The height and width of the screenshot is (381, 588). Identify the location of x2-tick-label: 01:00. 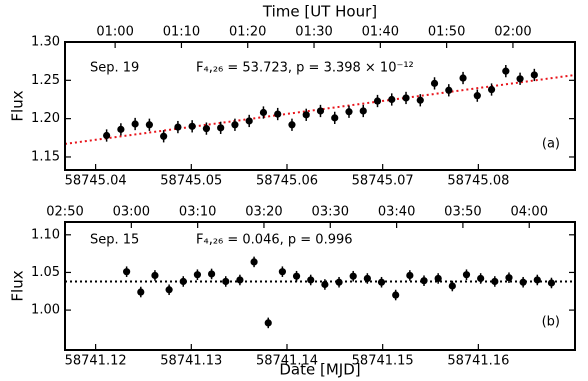
(114, 32).